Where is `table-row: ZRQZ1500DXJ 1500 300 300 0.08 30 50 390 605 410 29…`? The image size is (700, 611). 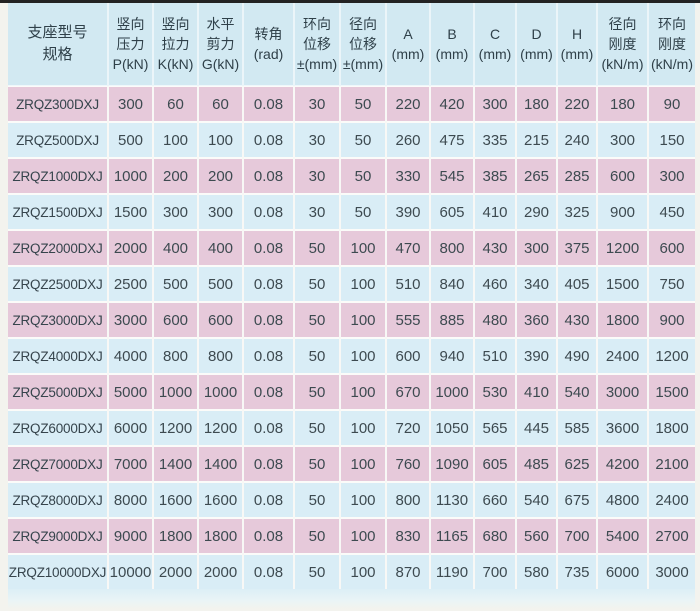
table-row: ZRQZ1500DXJ 1500 300 300 0.08 30 50 390 605 410 29… is located at coordinates (351, 211).